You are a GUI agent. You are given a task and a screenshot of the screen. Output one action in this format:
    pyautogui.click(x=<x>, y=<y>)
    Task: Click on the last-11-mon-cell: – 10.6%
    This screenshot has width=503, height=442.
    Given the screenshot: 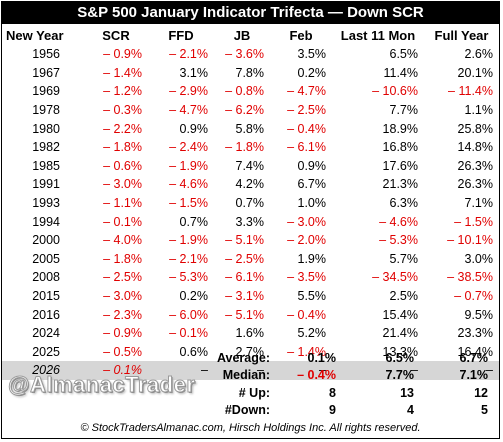 What is the action you would take?
    pyautogui.click(x=395, y=91)
    